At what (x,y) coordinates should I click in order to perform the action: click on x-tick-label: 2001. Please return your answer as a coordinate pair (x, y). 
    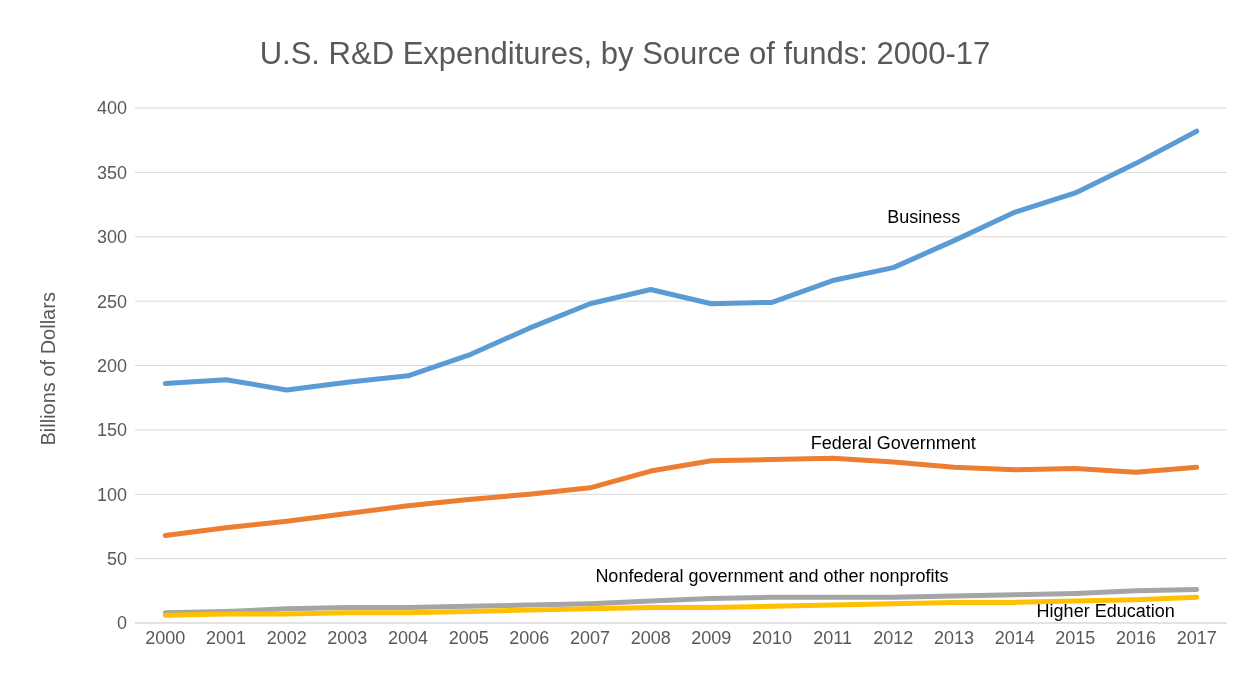
    Looking at the image, I should click on (226, 637).